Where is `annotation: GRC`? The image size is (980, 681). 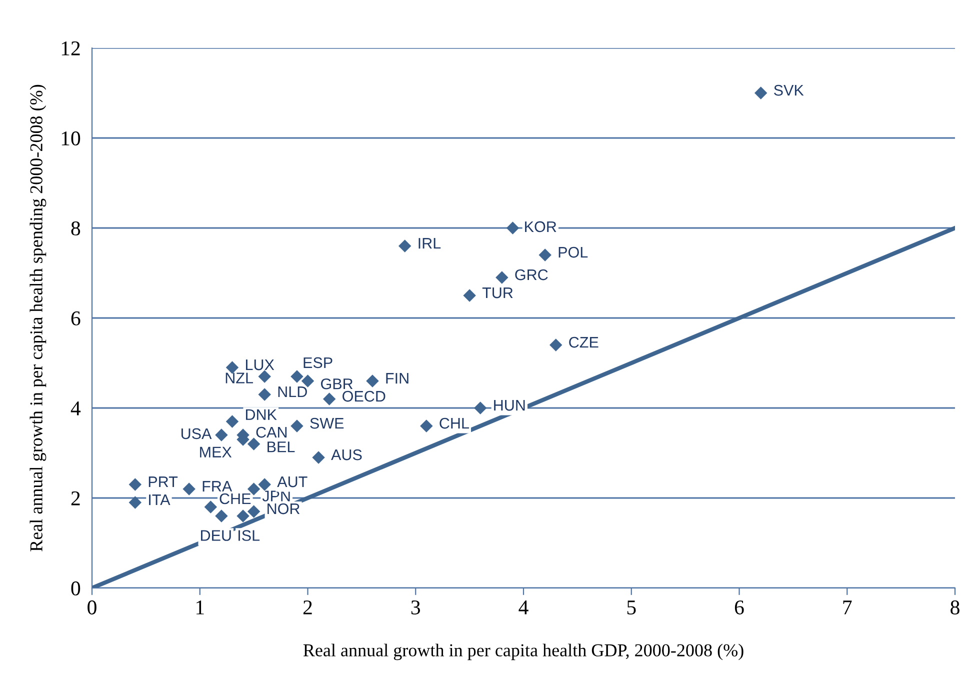
annotation: GRC is located at coordinates (531, 274).